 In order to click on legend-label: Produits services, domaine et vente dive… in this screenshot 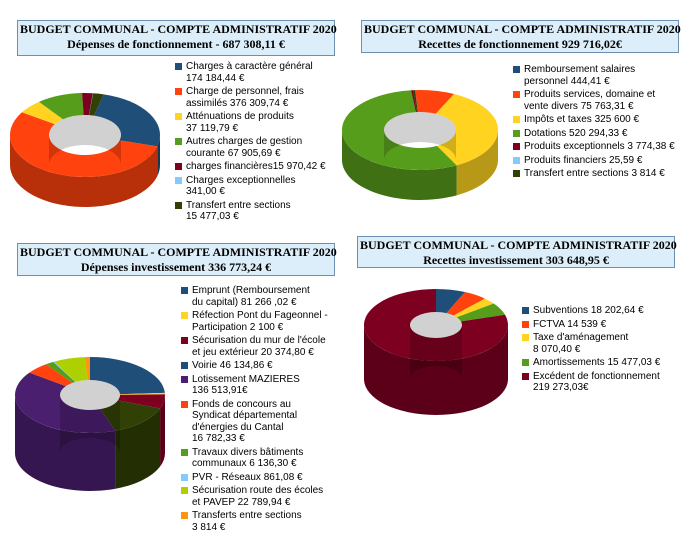, I will do `click(590, 100)`.